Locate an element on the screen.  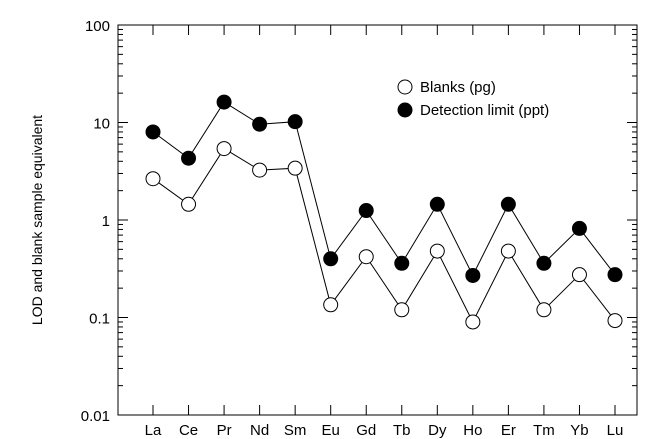
x-tick-label: Sm is located at coordinates (295, 430).